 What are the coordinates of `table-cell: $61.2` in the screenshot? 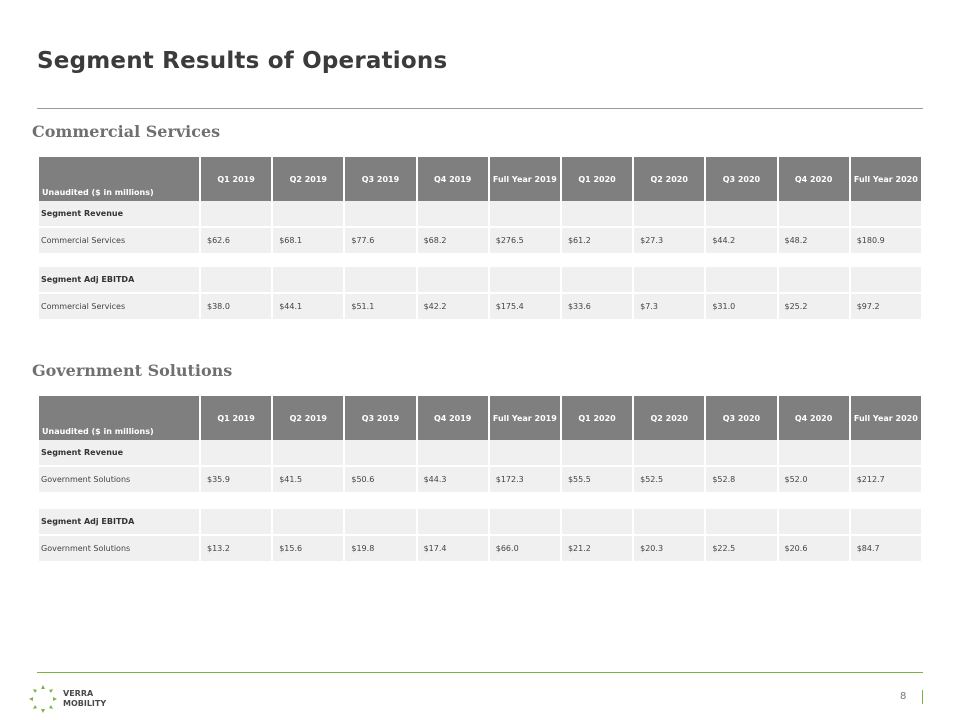 It's located at (597, 241).